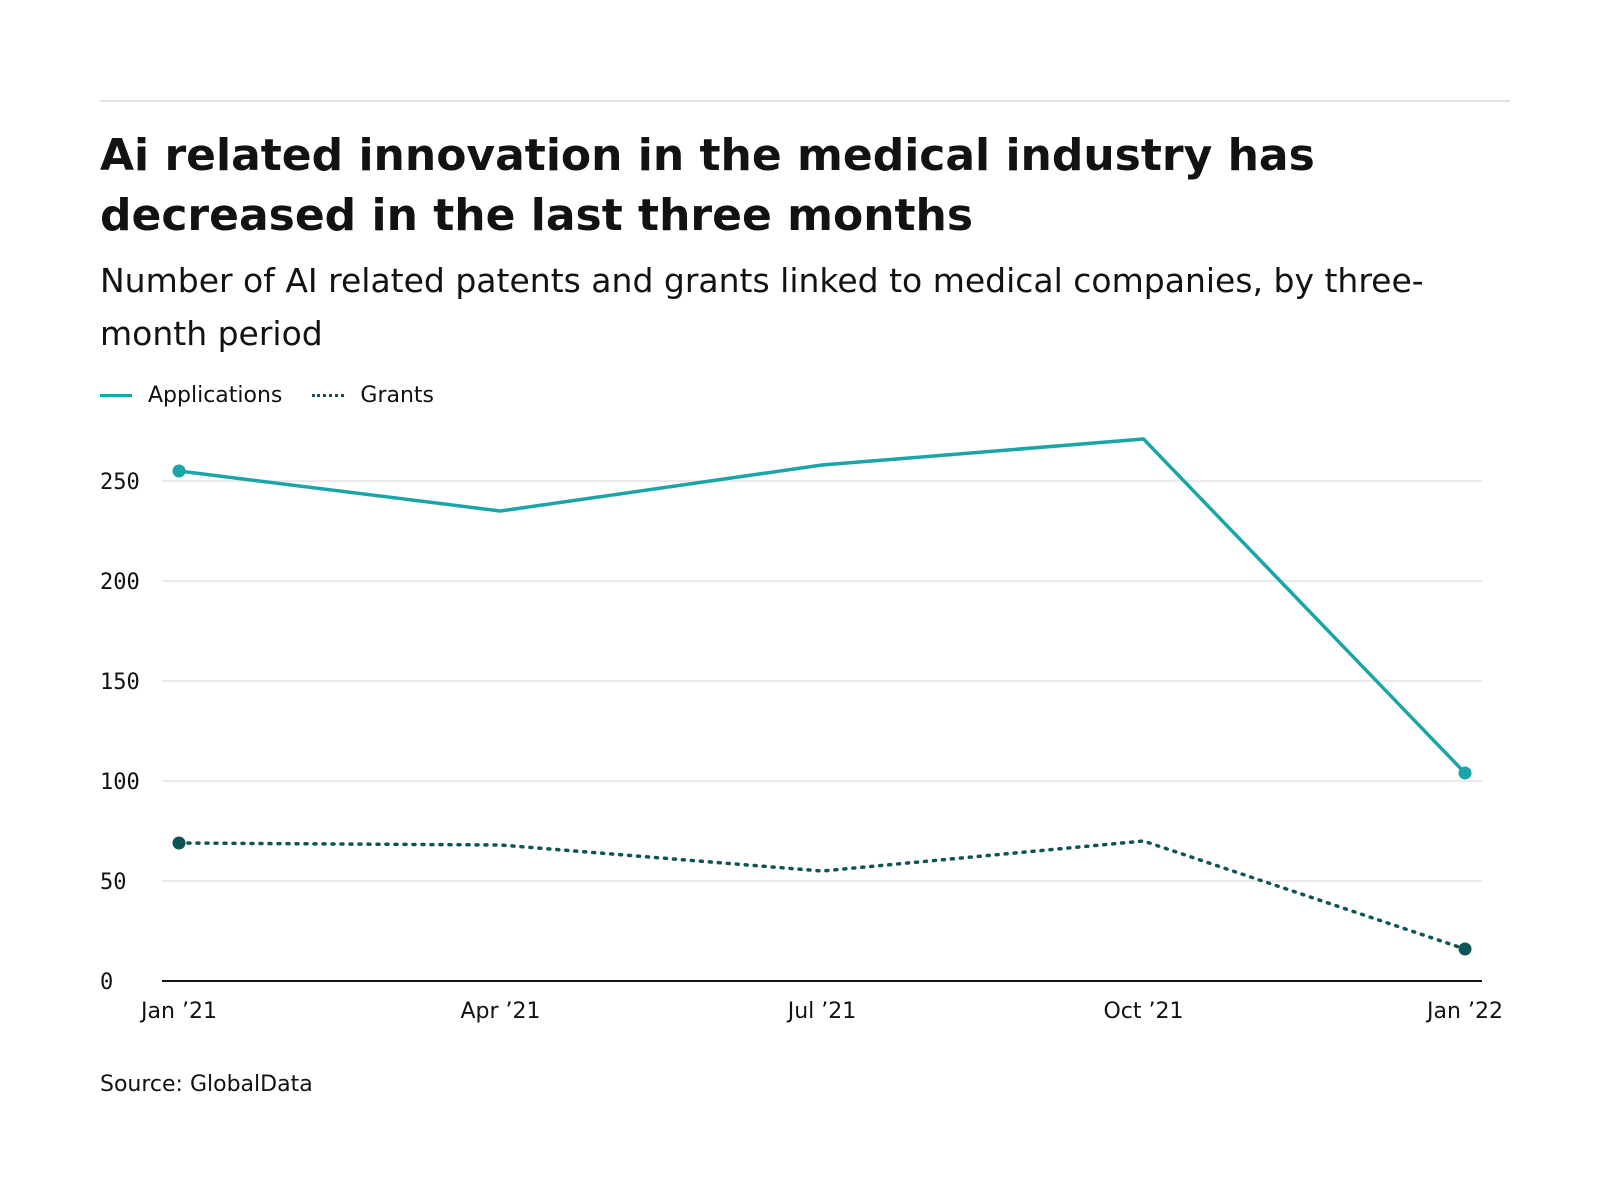 This screenshot has height=1200, width=1600. What do you see at coordinates (113, 882) in the screenshot?
I see `y-tick-label: 50` at bounding box center [113, 882].